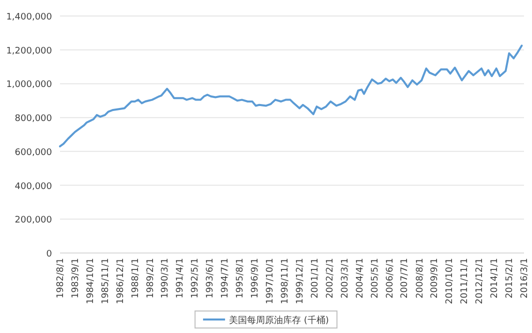 This screenshot has width=532, height=333. I want to click on y-tick-label: 0, so click(49, 255).